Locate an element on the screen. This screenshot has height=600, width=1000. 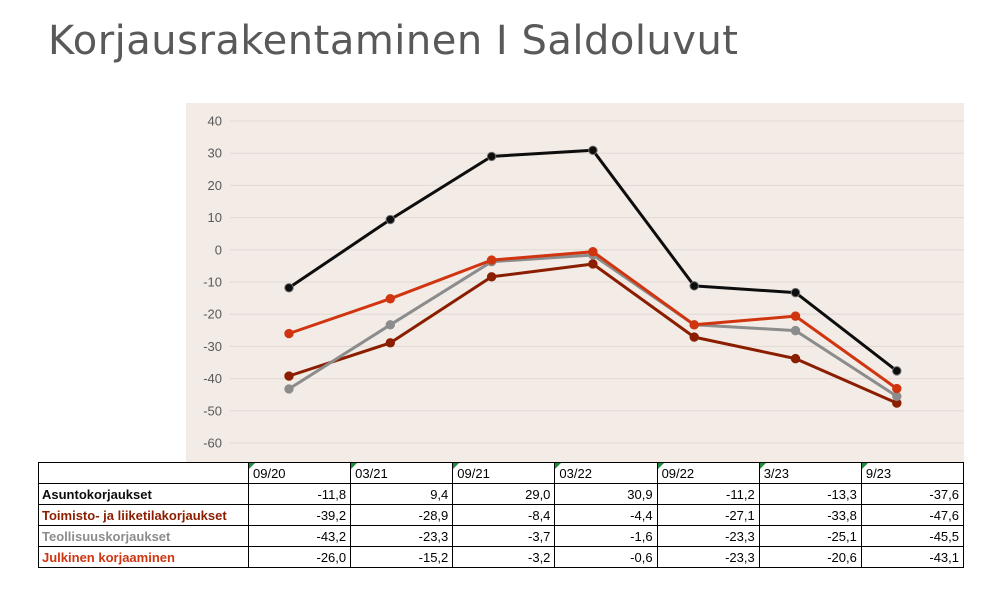
category-label: 09/21 is located at coordinates (473, 473).